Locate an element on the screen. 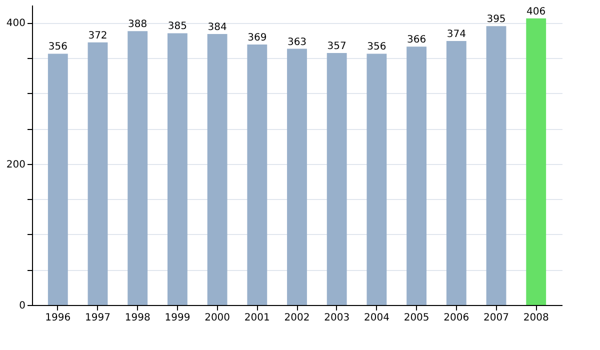  data-label: 384 is located at coordinates (217, 27).